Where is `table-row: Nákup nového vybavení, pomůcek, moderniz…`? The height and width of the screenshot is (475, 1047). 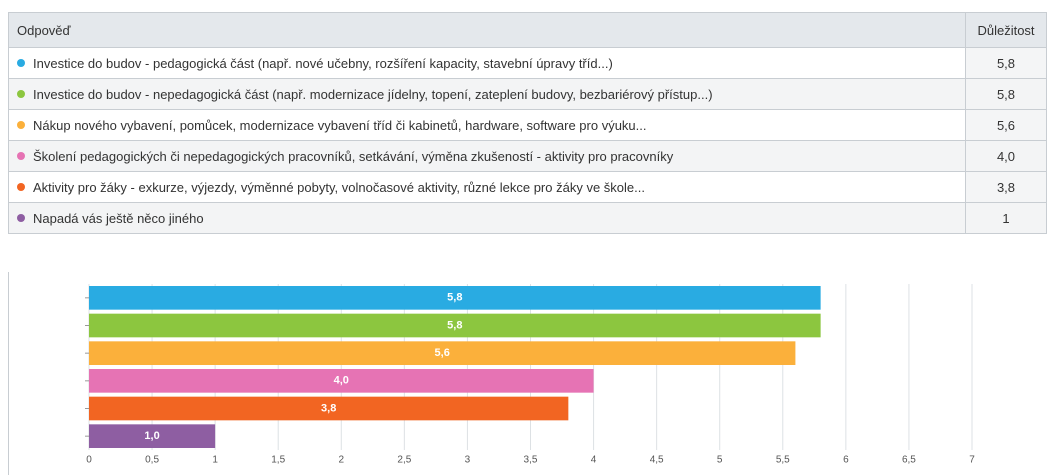 table-row: Nákup nového vybavení, pomůcek, moderniz… is located at coordinates (527, 125).